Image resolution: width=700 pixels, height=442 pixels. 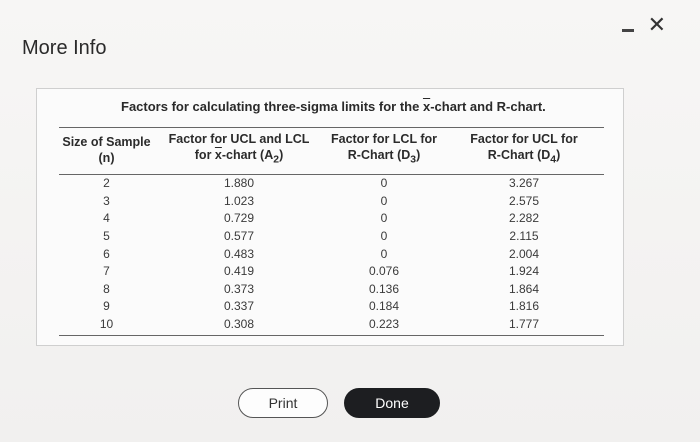 I want to click on table-row: 5 0.577 0 2.115, so click(x=331, y=236).